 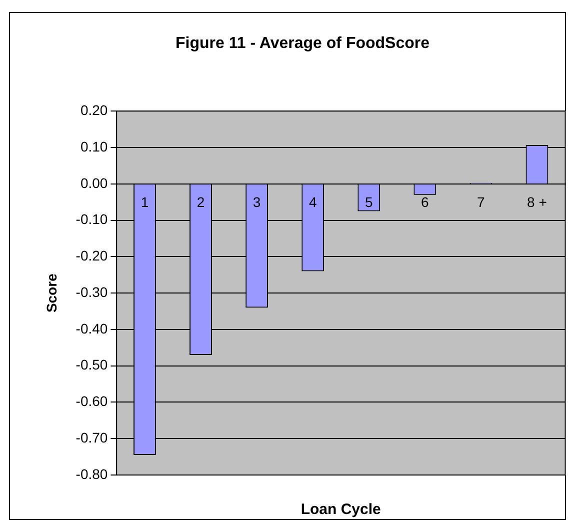 I want to click on x-tick-label: 3, so click(x=256, y=202).